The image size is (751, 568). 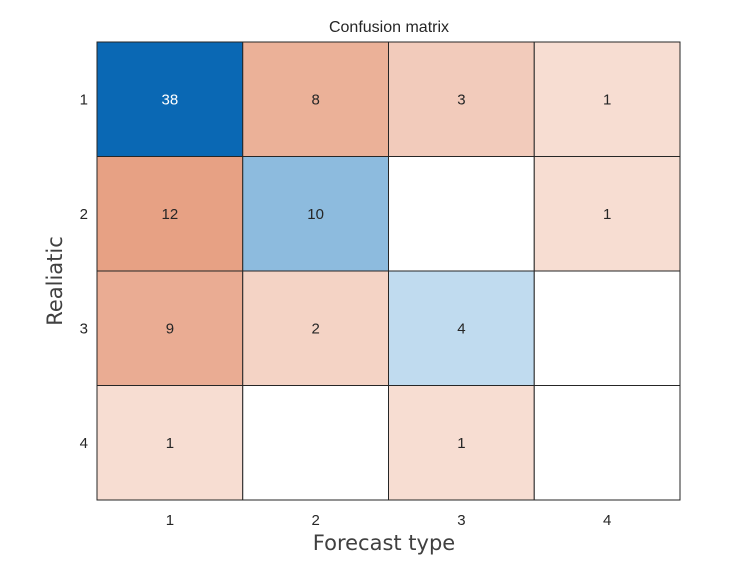 I want to click on matrix-cell-r4-c4, so click(x=607, y=443).